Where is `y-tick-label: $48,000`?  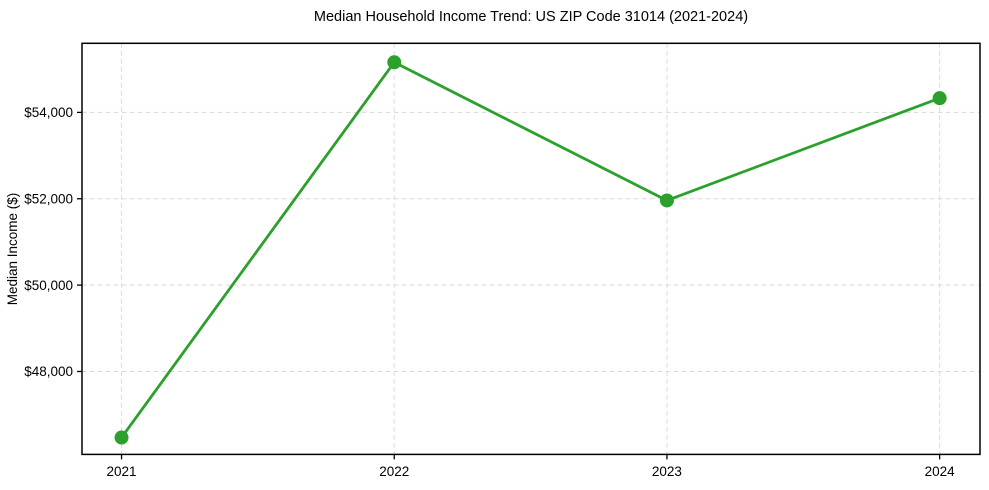 y-tick-label: $48,000 is located at coordinates (48, 371).